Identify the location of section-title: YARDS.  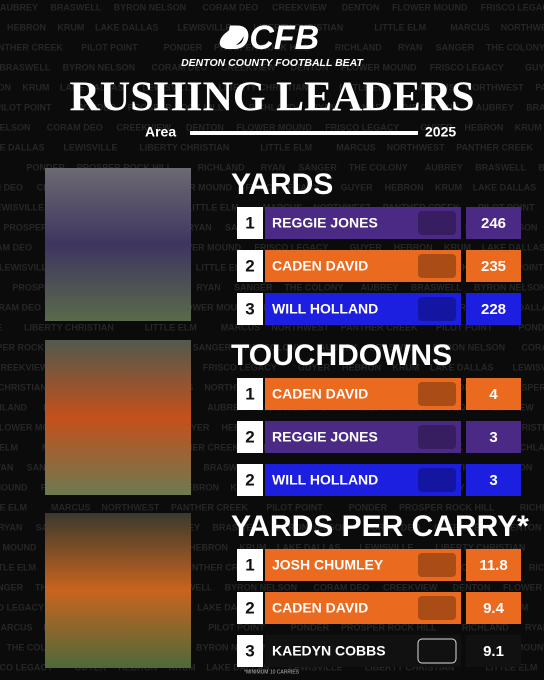
(282, 184).